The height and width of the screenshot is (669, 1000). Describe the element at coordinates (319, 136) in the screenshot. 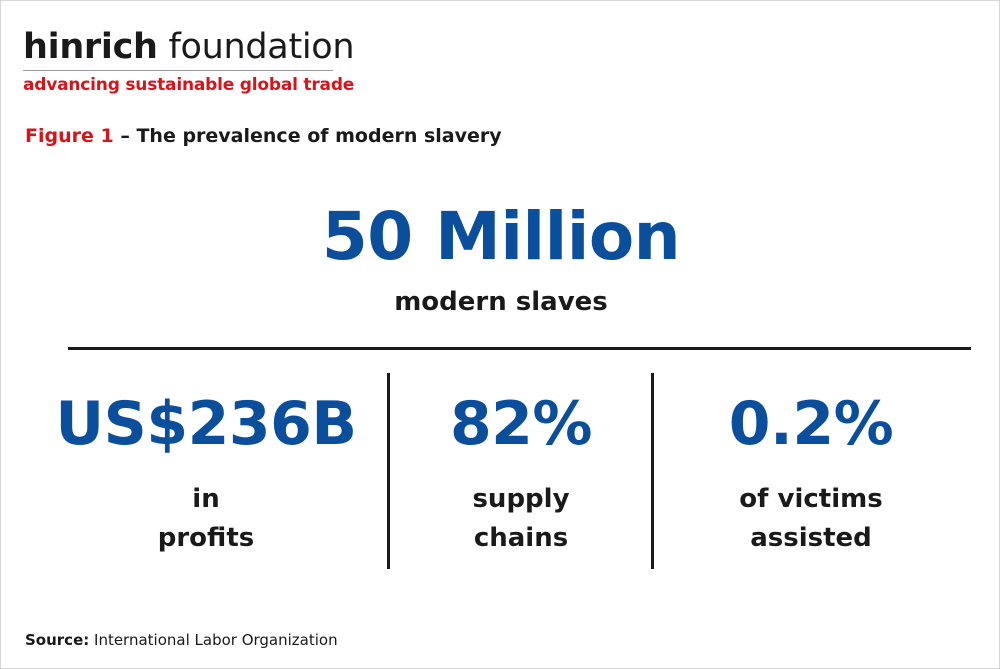

I see `figure-title-text: The prevalence of modern slavery` at that location.